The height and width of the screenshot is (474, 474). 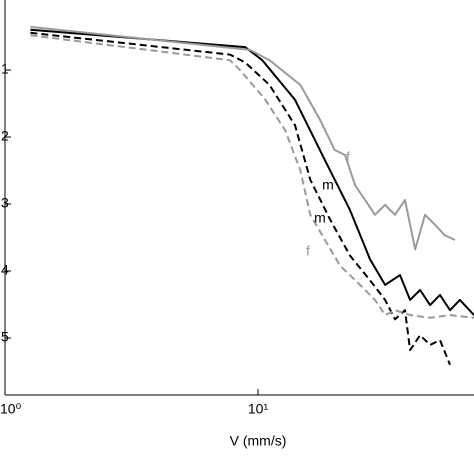 I want to click on x-tick-label: 10¹, so click(x=258, y=409).